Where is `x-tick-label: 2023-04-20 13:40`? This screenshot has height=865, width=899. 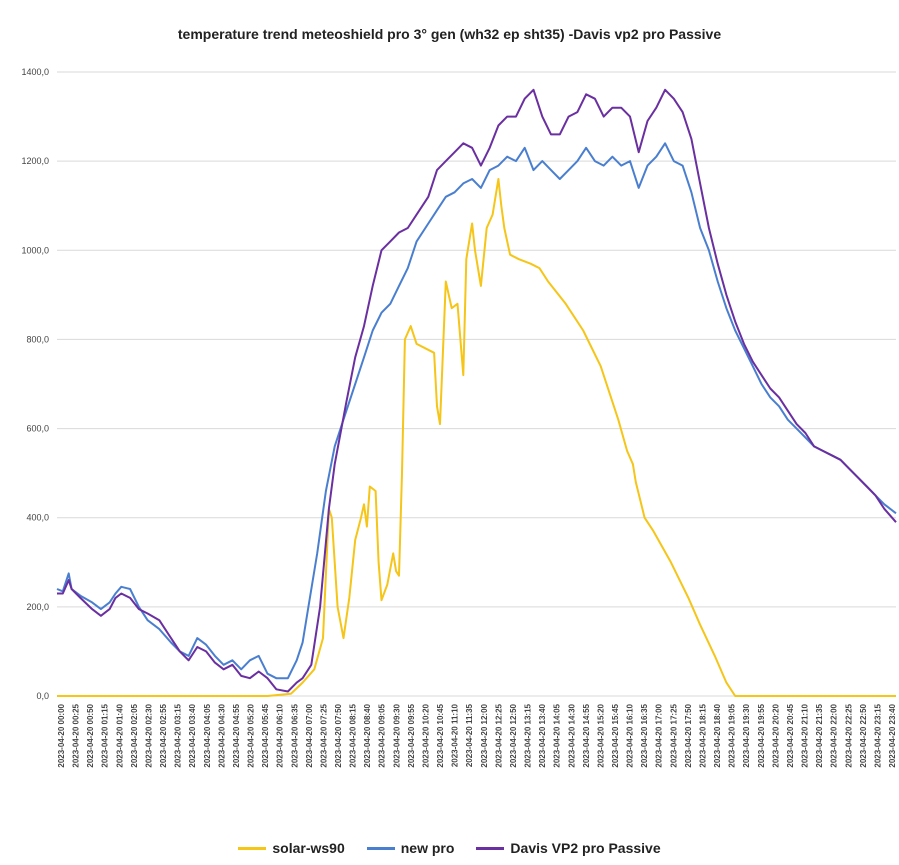
x-tick-label: 2023-04-20 13:40 is located at coordinates (542, 735).